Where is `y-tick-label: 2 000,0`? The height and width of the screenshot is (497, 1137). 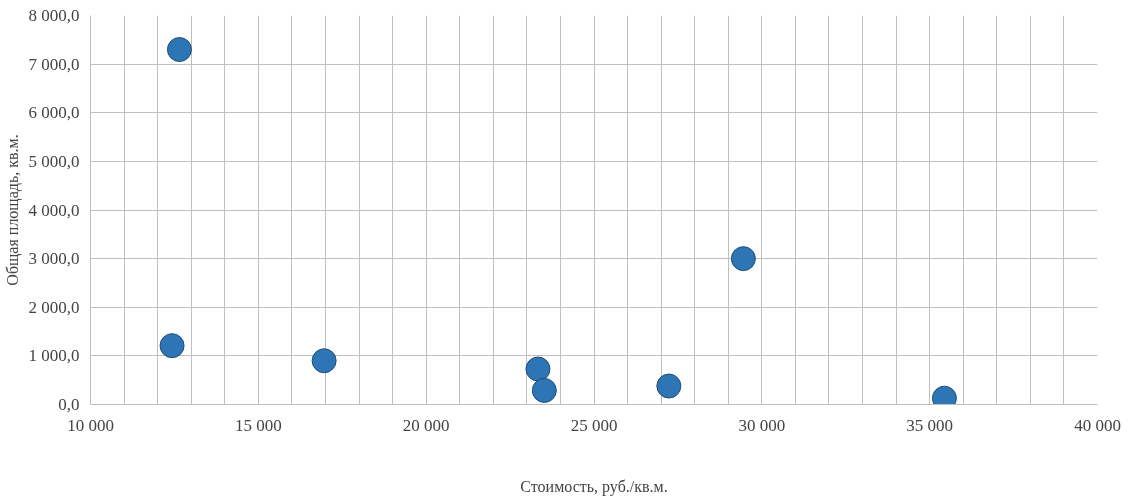
y-tick-label: 2 000,0 is located at coordinates (54, 307).